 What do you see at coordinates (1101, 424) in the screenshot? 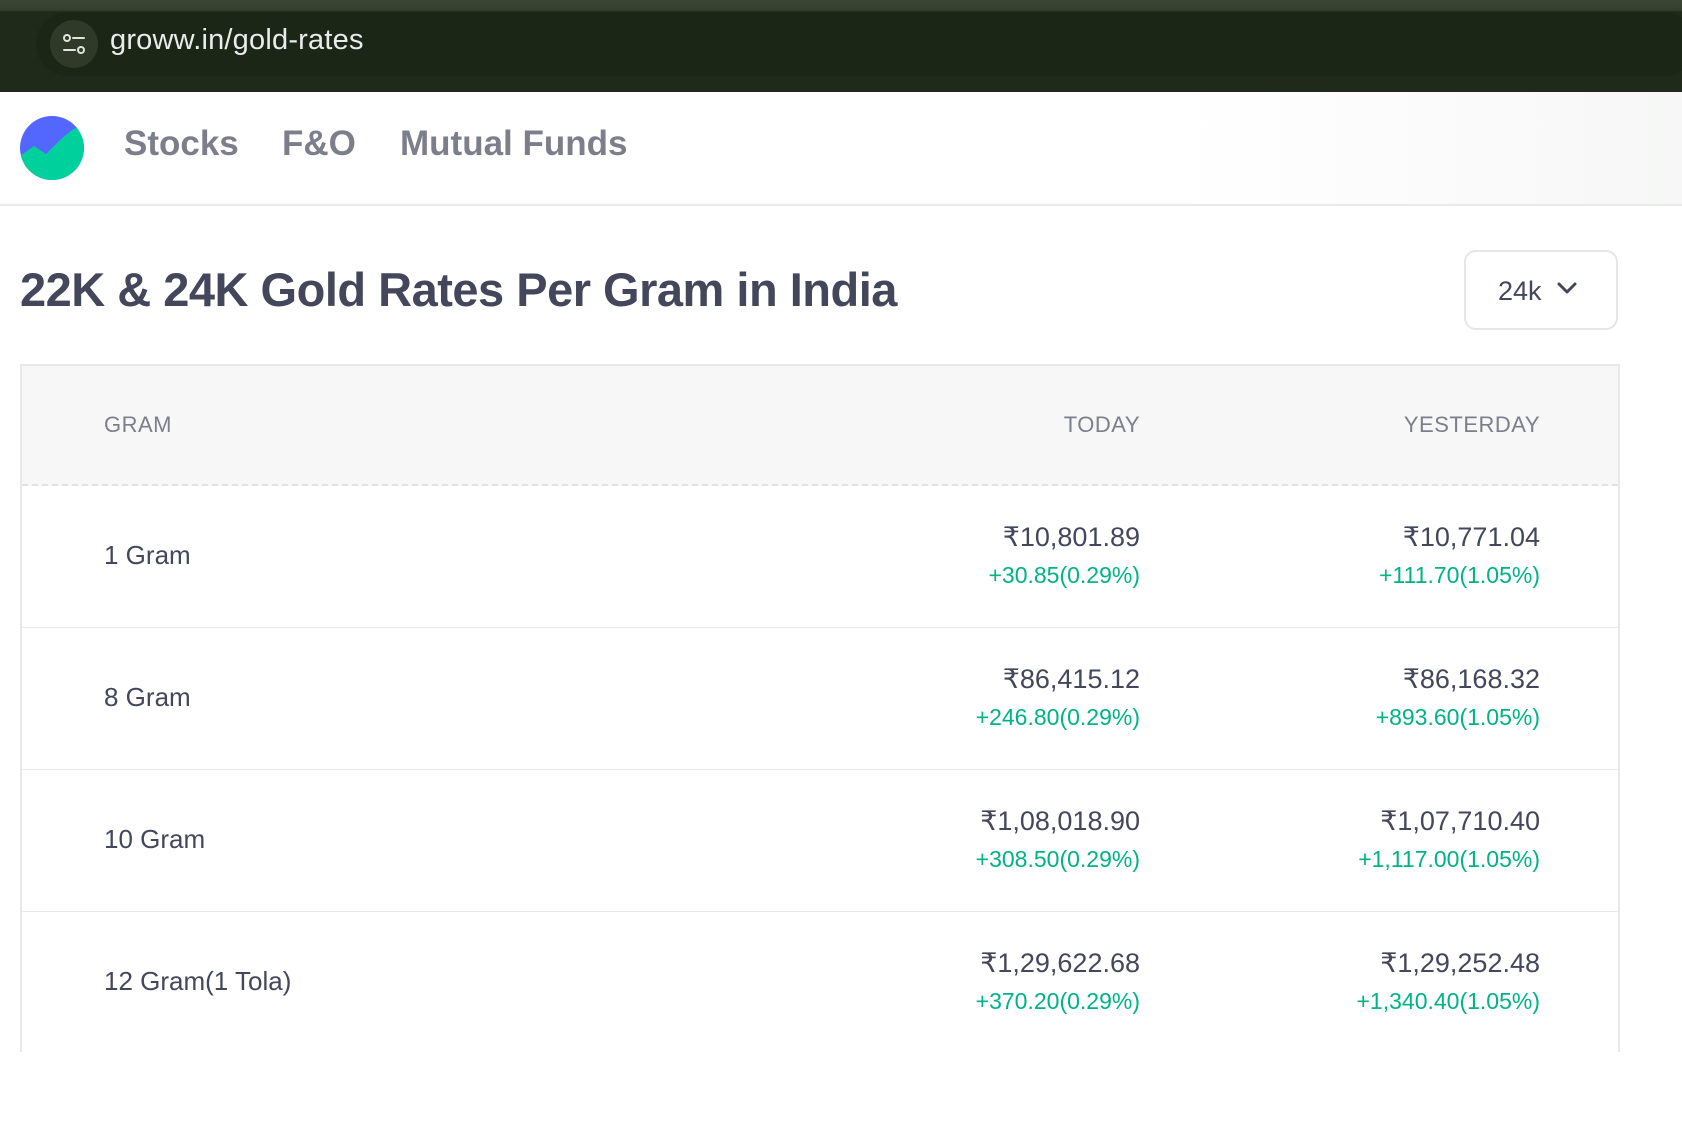
I see `header-today: TODAY` at bounding box center [1101, 424].